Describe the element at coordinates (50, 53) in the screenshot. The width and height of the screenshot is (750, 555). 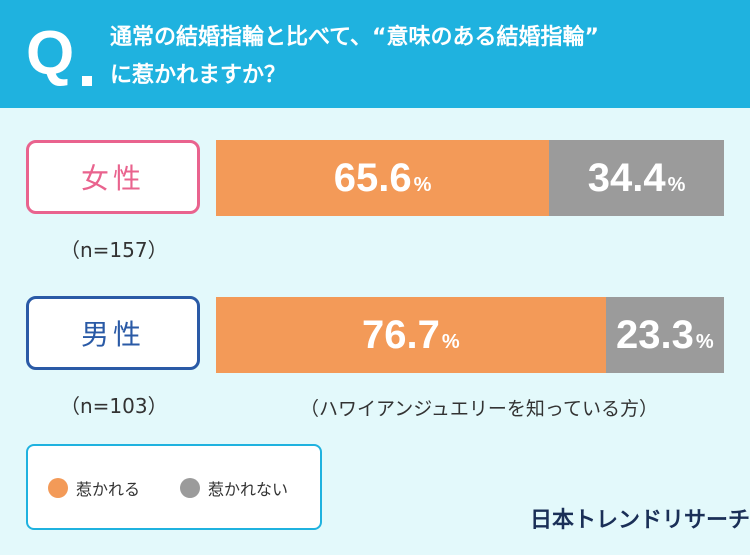
I see `question-mark-letter: Q` at that location.